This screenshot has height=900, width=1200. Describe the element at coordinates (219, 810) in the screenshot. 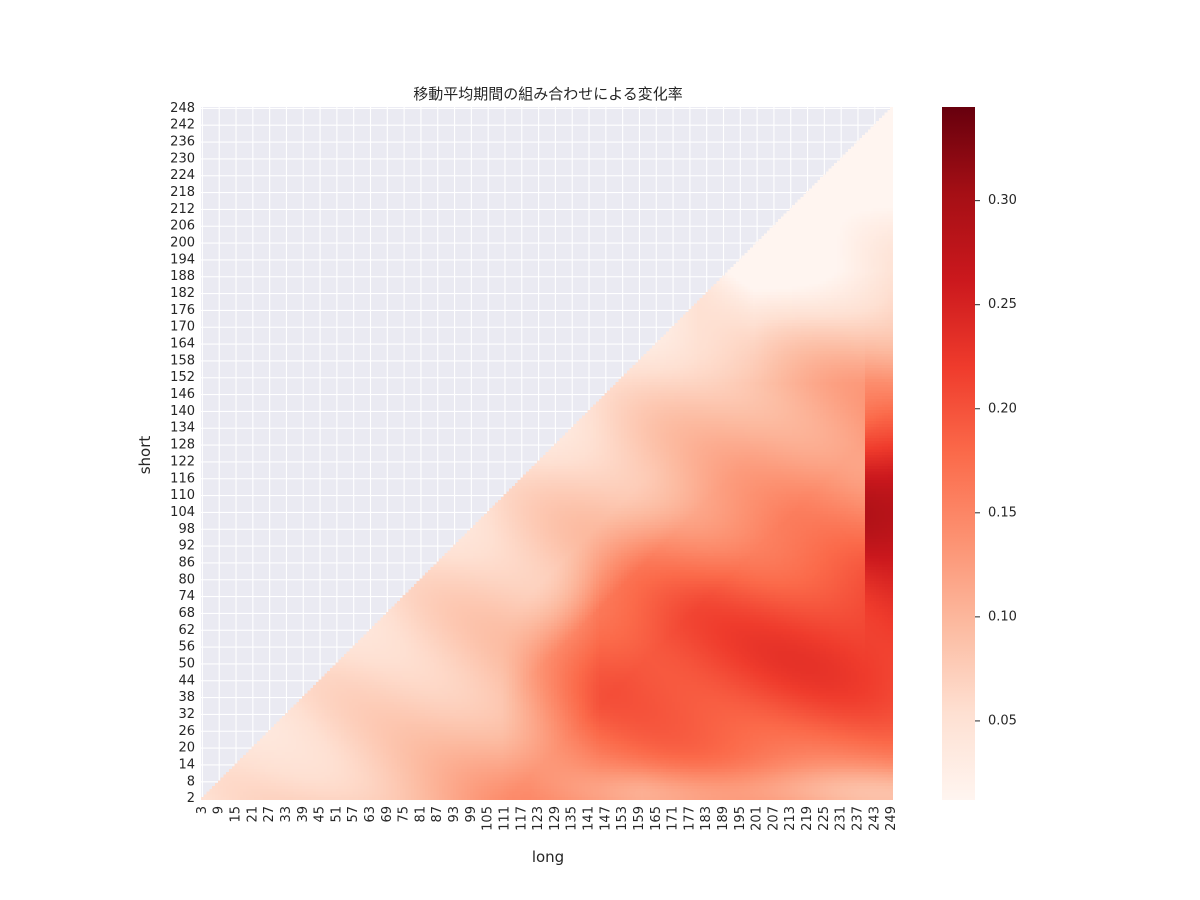

I see `x-tick-label: 9` at that location.